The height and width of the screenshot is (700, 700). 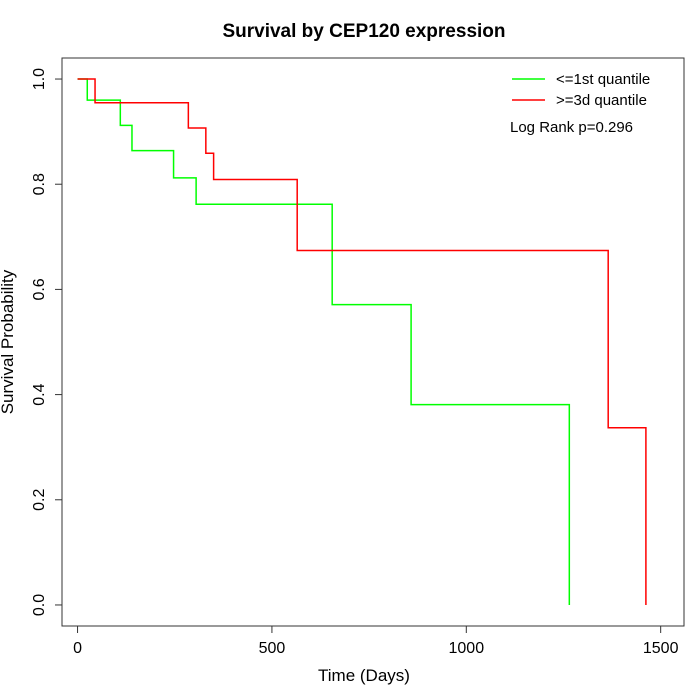 I want to click on log-rank-annotation: Log Rank p=0.296, so click(x=571, y=127).